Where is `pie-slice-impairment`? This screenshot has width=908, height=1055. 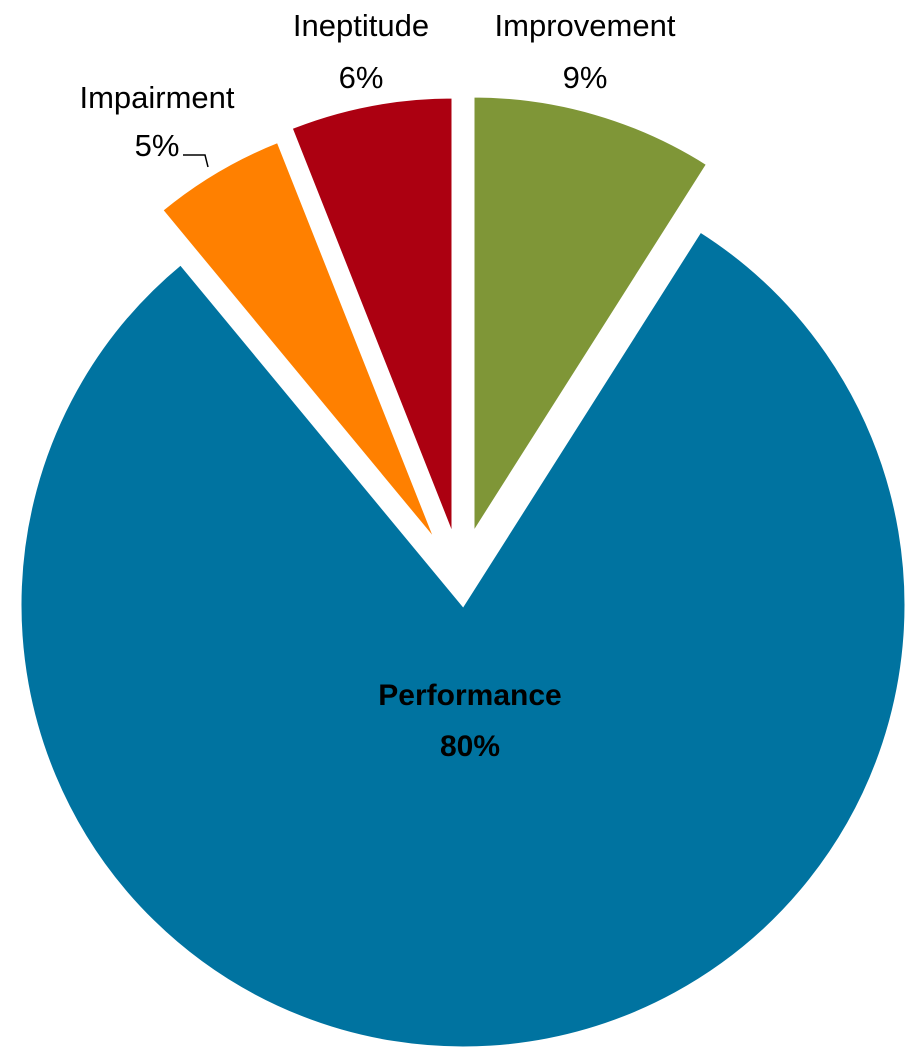 pie-slice-impairment is located at coordinates (299, 341).